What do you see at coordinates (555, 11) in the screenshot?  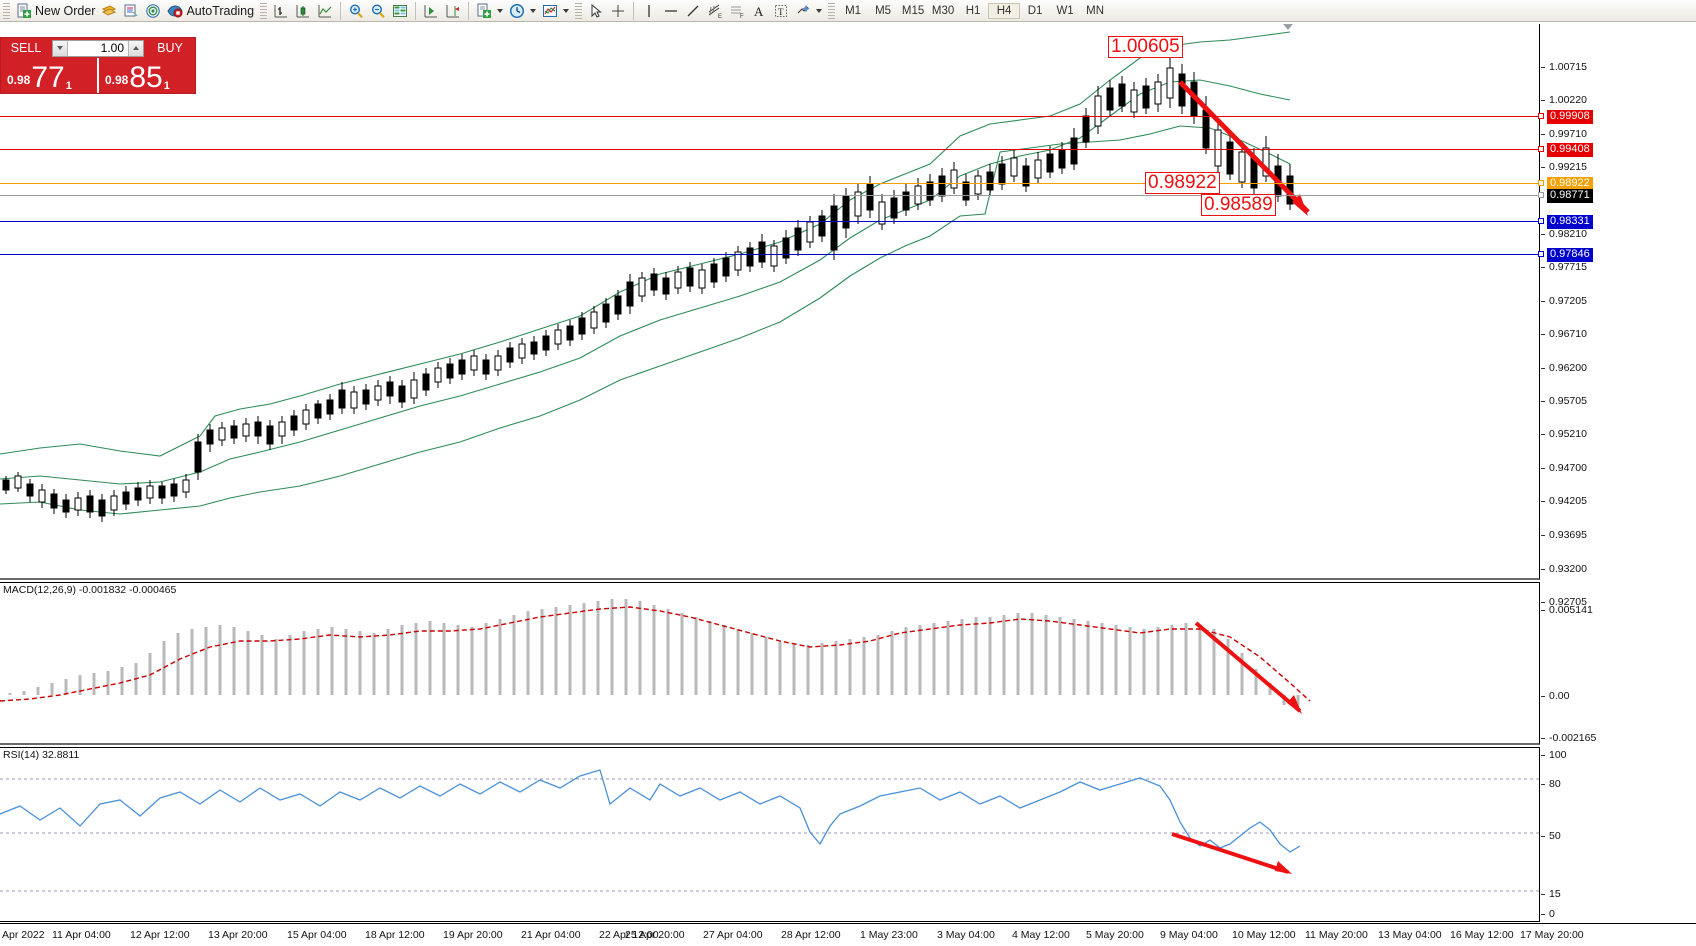 I see `indicators-button` at bounding box center [555, 11].